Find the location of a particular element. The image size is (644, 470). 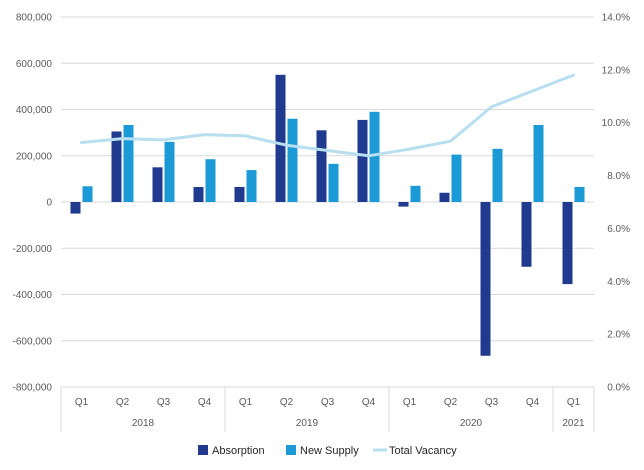

legend-label: New Supply is located at coordinates (329, 451).